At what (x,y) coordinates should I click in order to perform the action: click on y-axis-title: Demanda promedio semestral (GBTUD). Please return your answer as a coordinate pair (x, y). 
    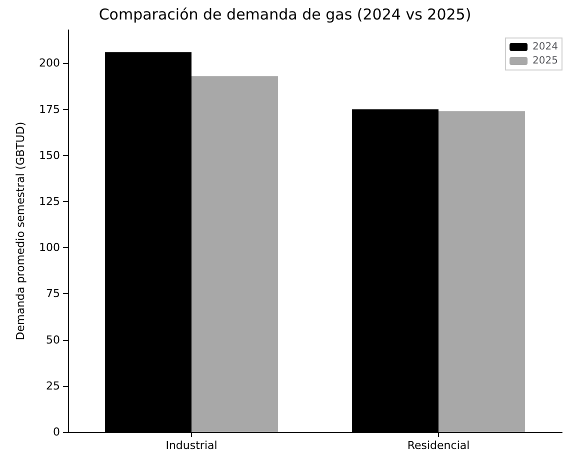
    Looking at the image, I should click on (20, 231).